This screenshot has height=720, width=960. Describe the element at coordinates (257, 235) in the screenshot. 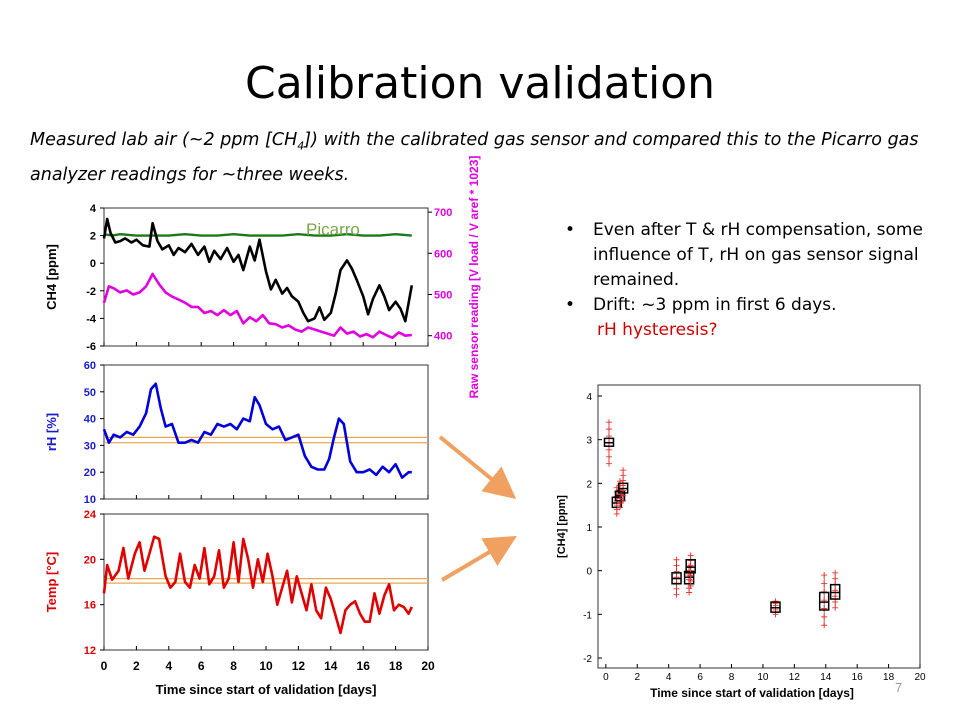

I see `series-line-picarro` at that location.